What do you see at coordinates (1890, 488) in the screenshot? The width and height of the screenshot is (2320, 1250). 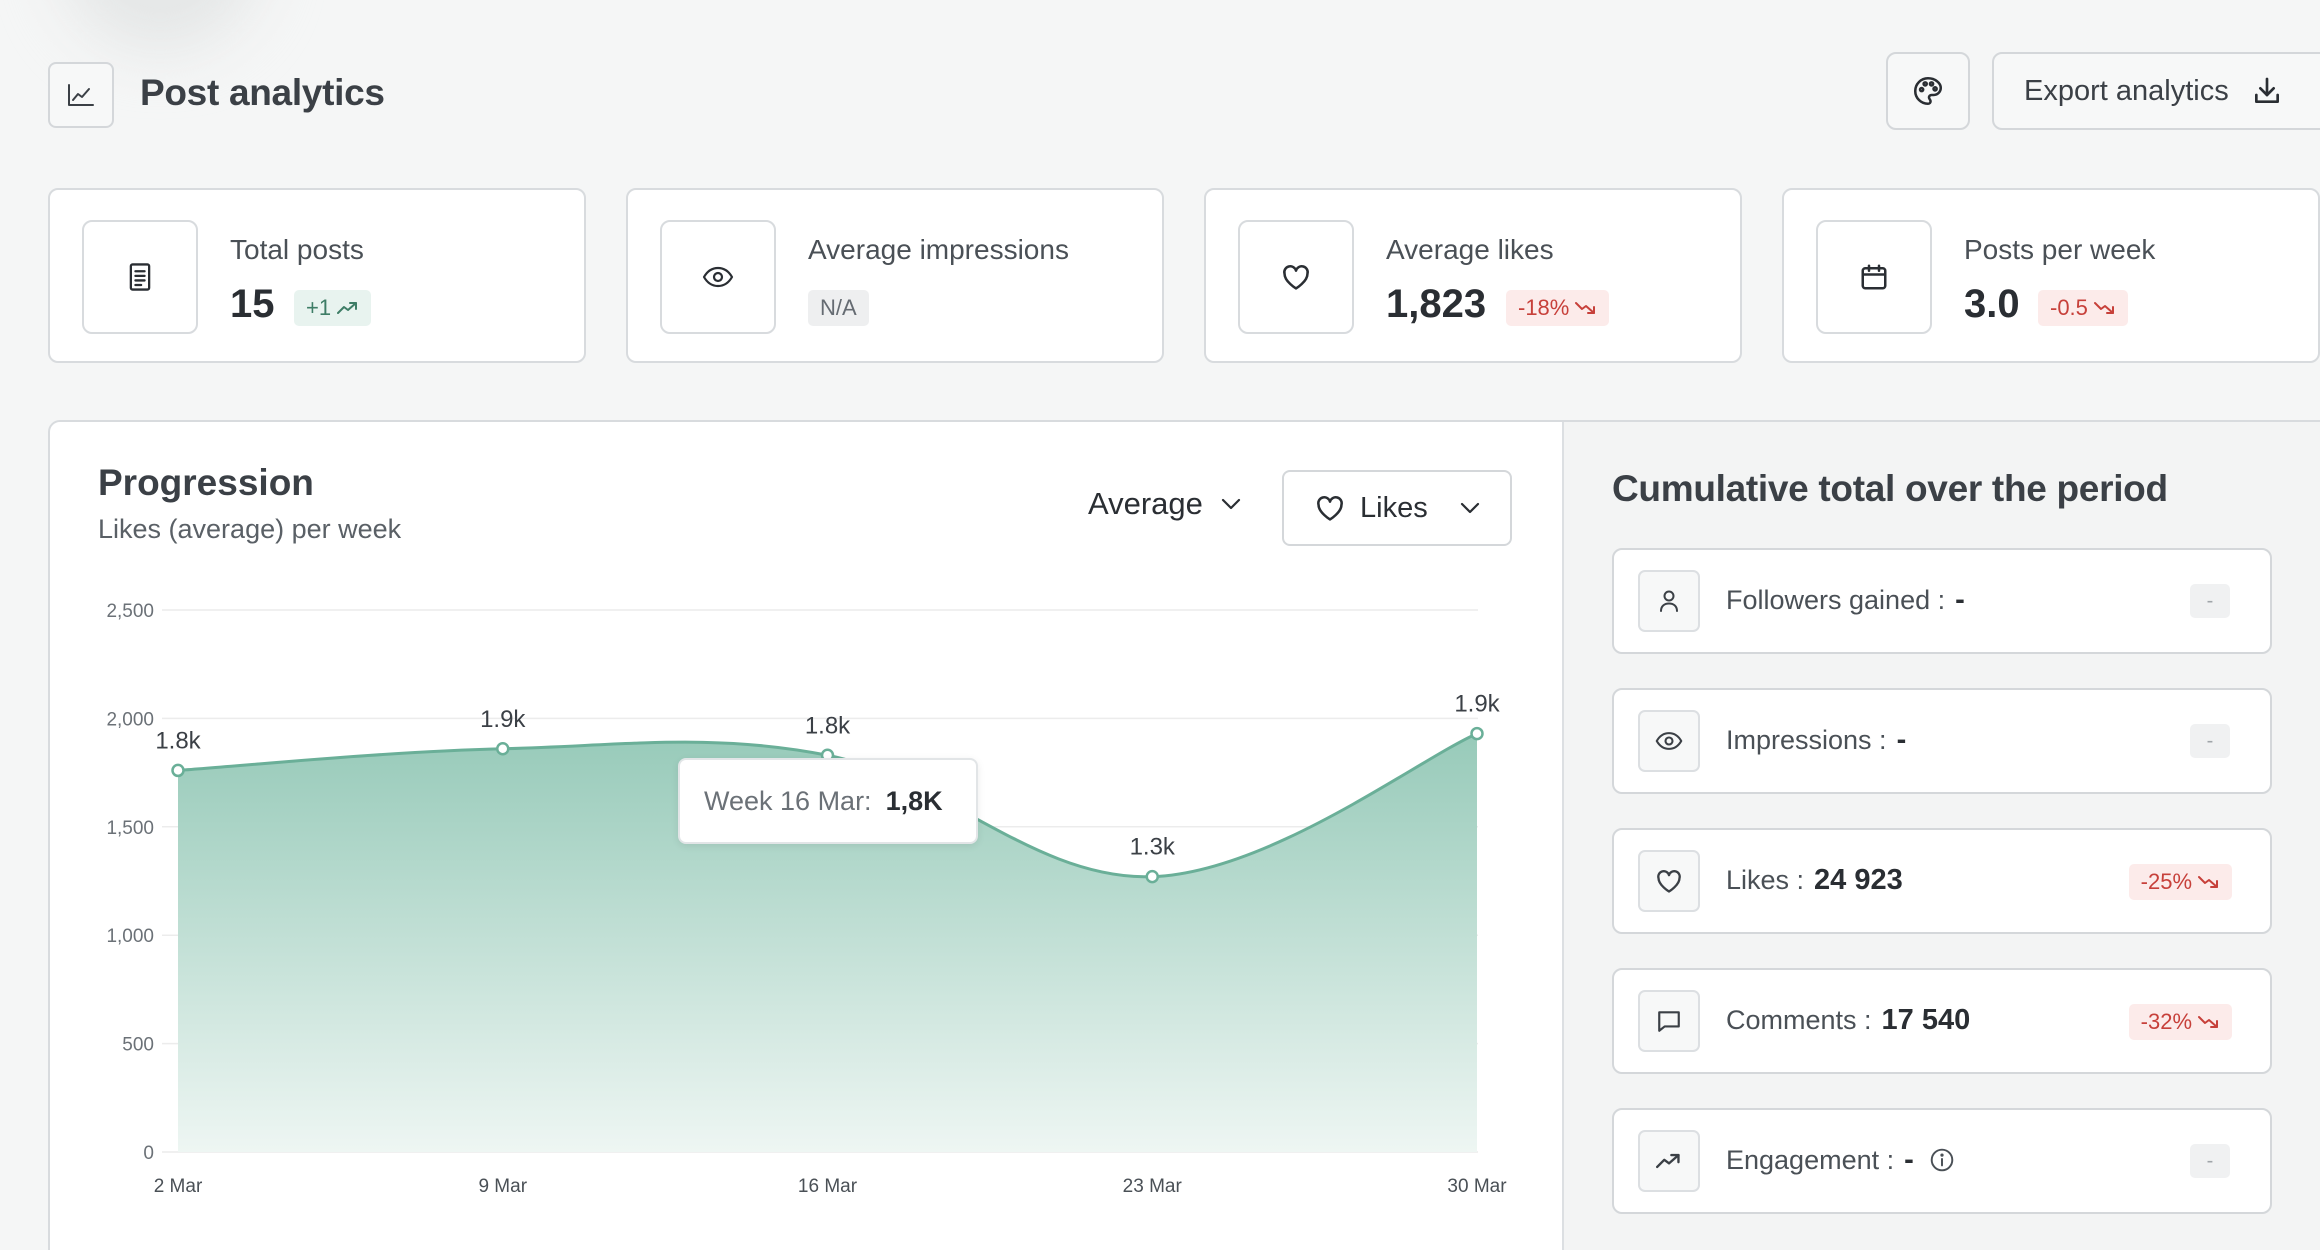 I see `cumulative-title: Cumulative total over the period` at bounding box center [1890, 488].